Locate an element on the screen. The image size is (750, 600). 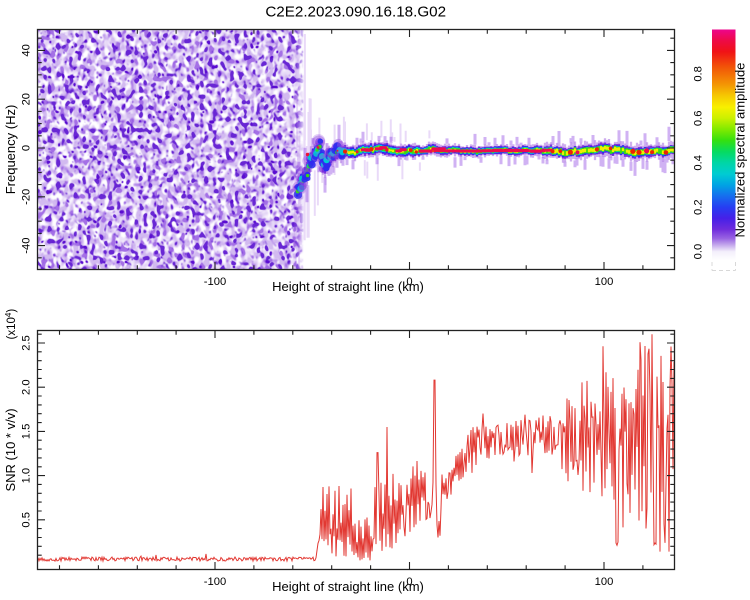
svg-text: 0.8 is located at coordinates (698, 74).